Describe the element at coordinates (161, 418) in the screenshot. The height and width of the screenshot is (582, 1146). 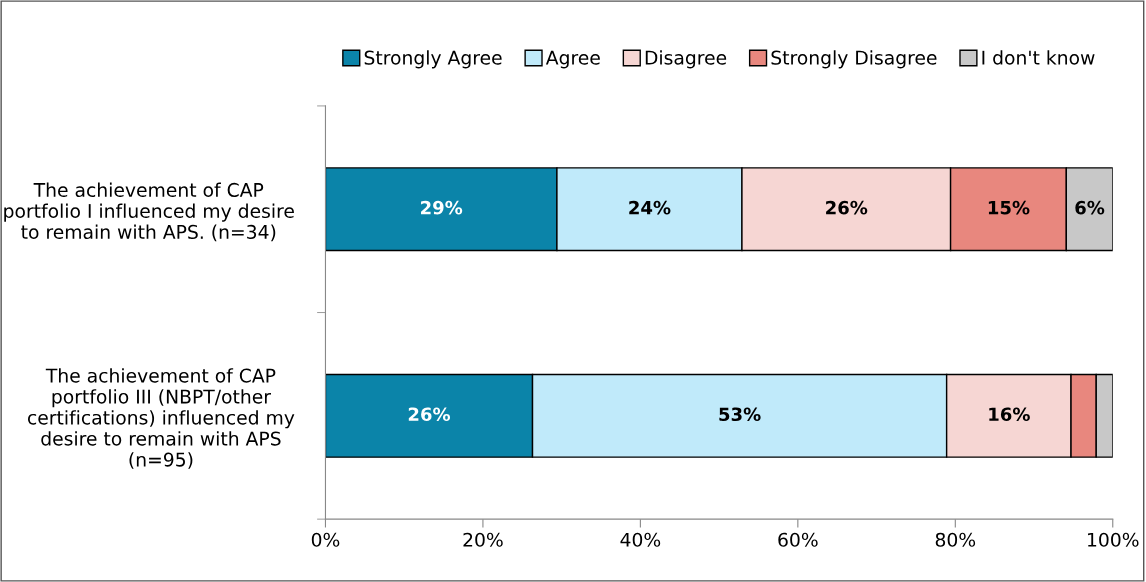
I see `y-tick-label: The achievement of CAP portfolio III (NBPT/other certifications) influenced my desire to remain with APS (n=95)` at that location.